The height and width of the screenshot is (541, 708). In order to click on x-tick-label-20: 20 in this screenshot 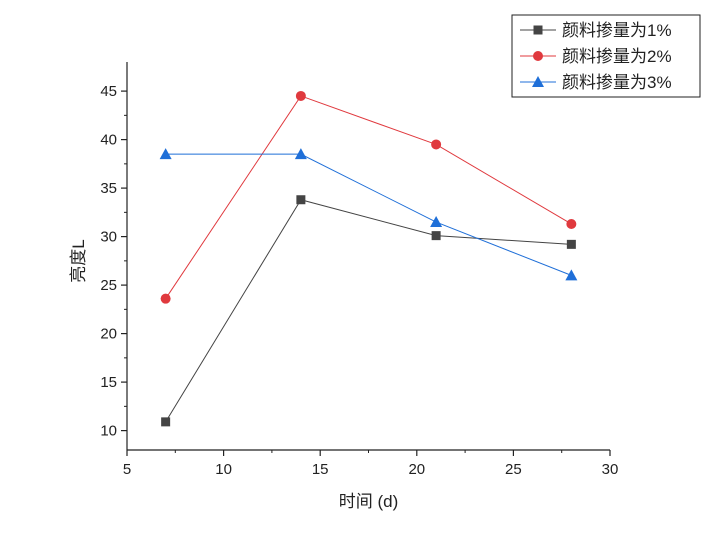, I will do `click(416, 469)`.